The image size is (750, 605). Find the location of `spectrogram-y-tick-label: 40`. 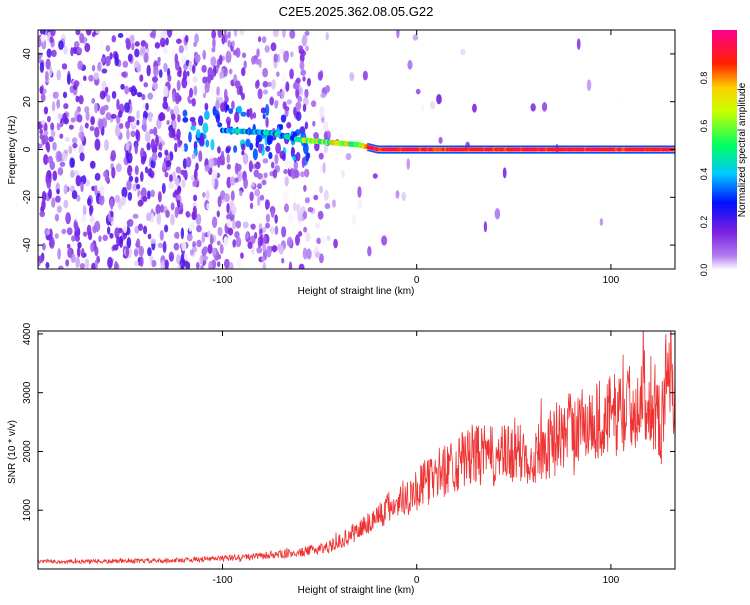

spectrogram-y-tick-label: 40 is located at coordinates (27, 54).